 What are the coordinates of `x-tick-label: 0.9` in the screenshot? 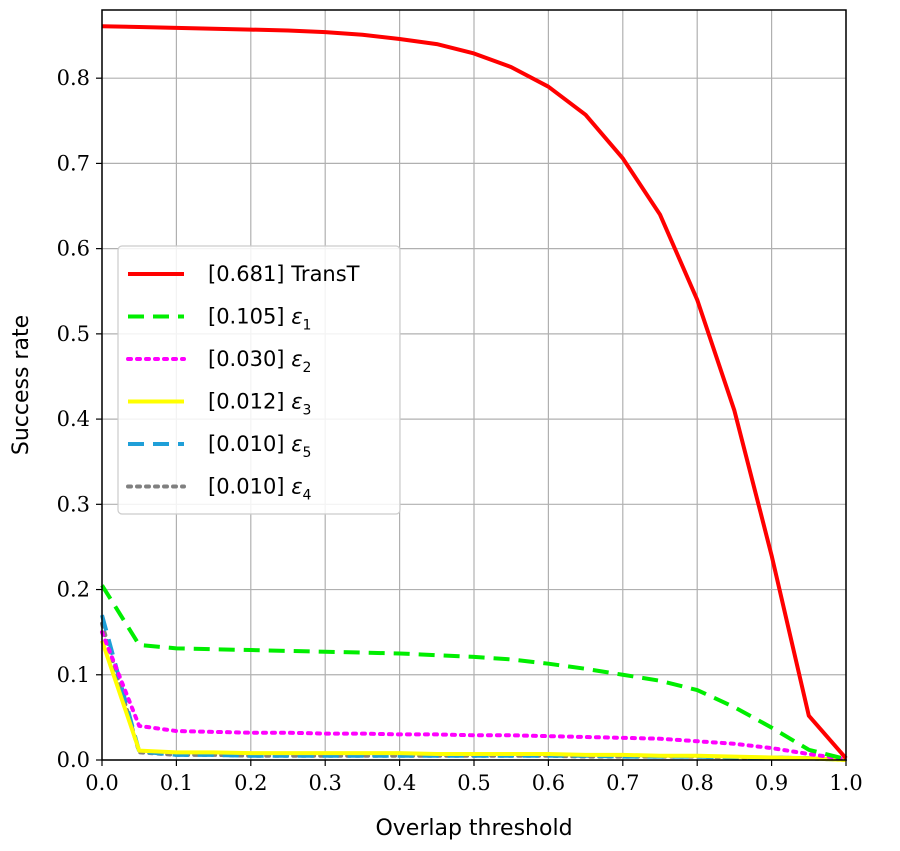 It's located at (771, 783).